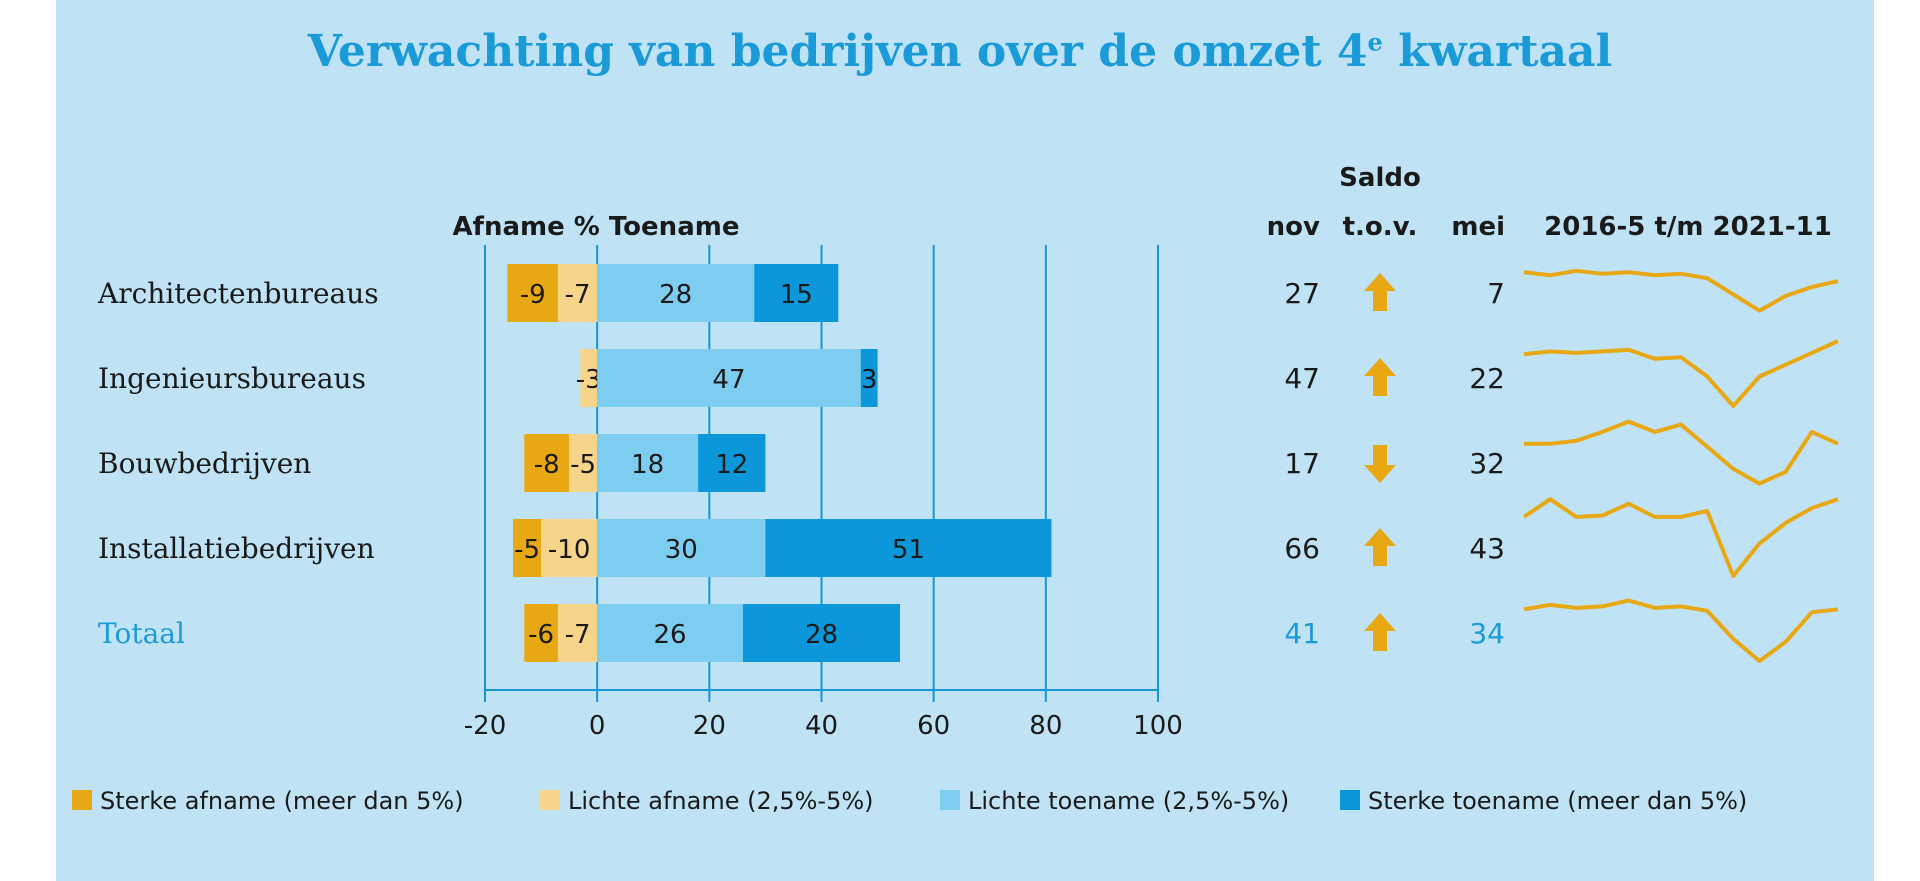 Image resolution: width=1920 pixels, height=881 pixels. Describe the element at coordinates (485, 726) in the screenshot. I see `x-tick-label: -20` at that location.